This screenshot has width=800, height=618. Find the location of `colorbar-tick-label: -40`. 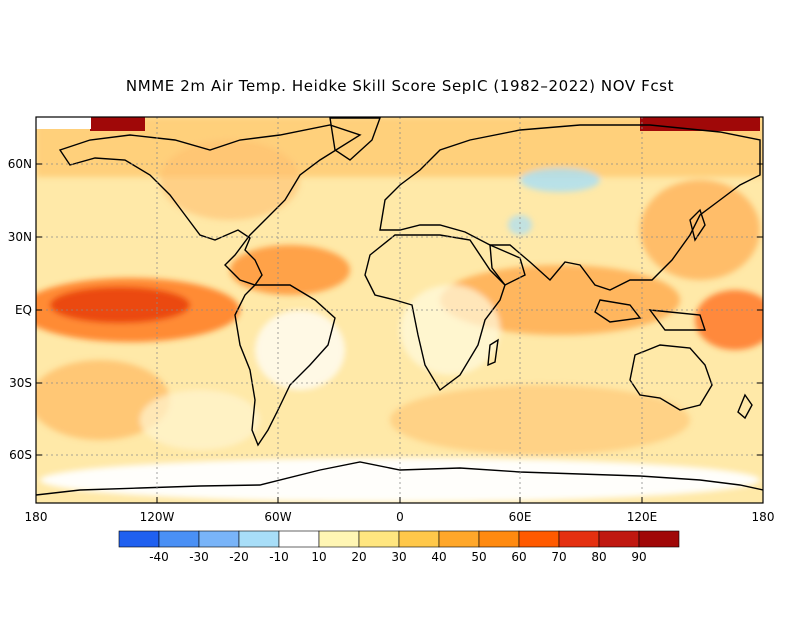

colorbar-tick-label: -40 is located at coordinates (159, 557).